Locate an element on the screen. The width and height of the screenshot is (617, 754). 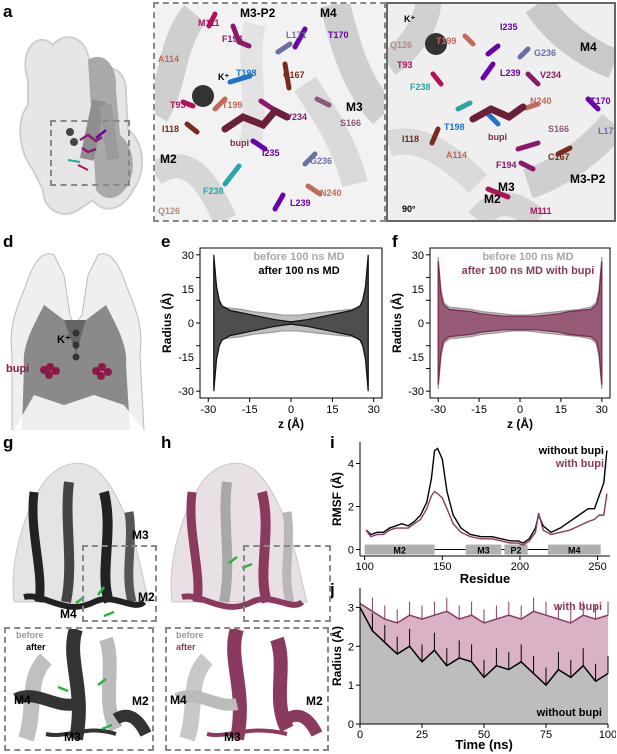
legend-after: after 100 ns MD is located at coordinates (298, 271).